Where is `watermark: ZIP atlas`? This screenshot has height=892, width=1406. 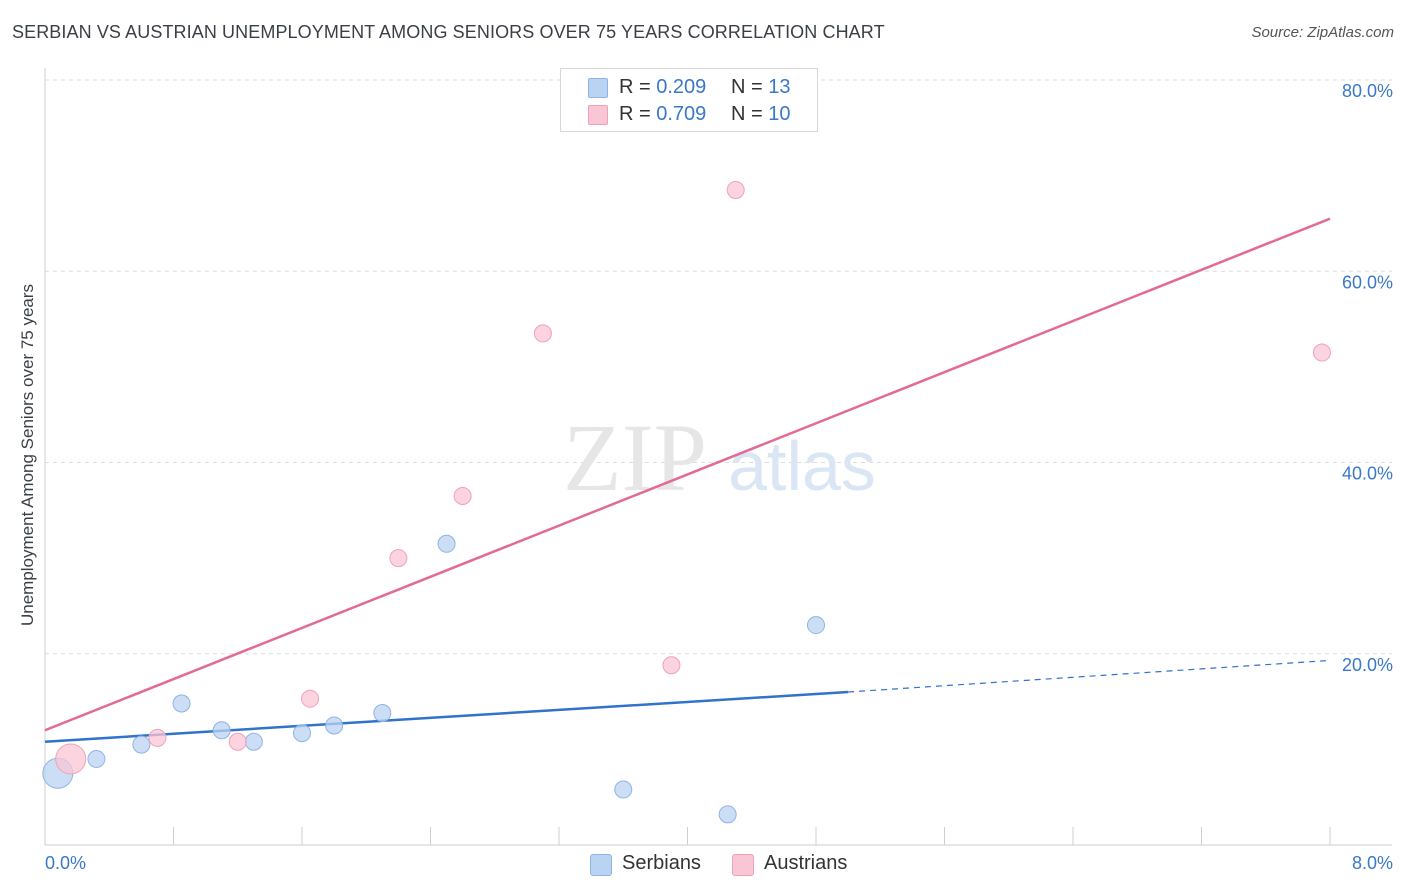 watermark: ZIP atlas is located at coordinates (719, 457).